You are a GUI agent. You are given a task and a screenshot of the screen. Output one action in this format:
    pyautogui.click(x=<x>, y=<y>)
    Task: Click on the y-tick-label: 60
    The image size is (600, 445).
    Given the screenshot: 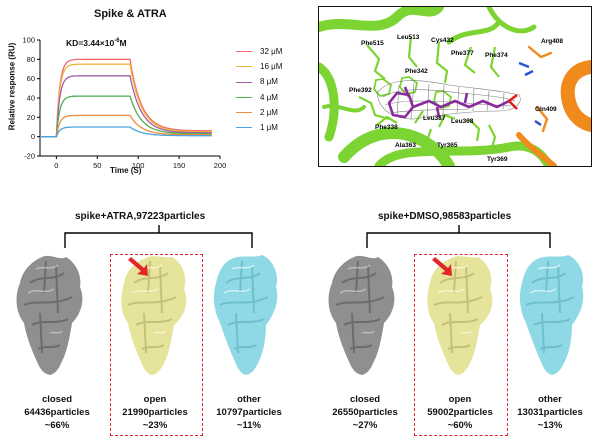 What is the action you would take?
    pyautogui.click(x=31, y=78)
    